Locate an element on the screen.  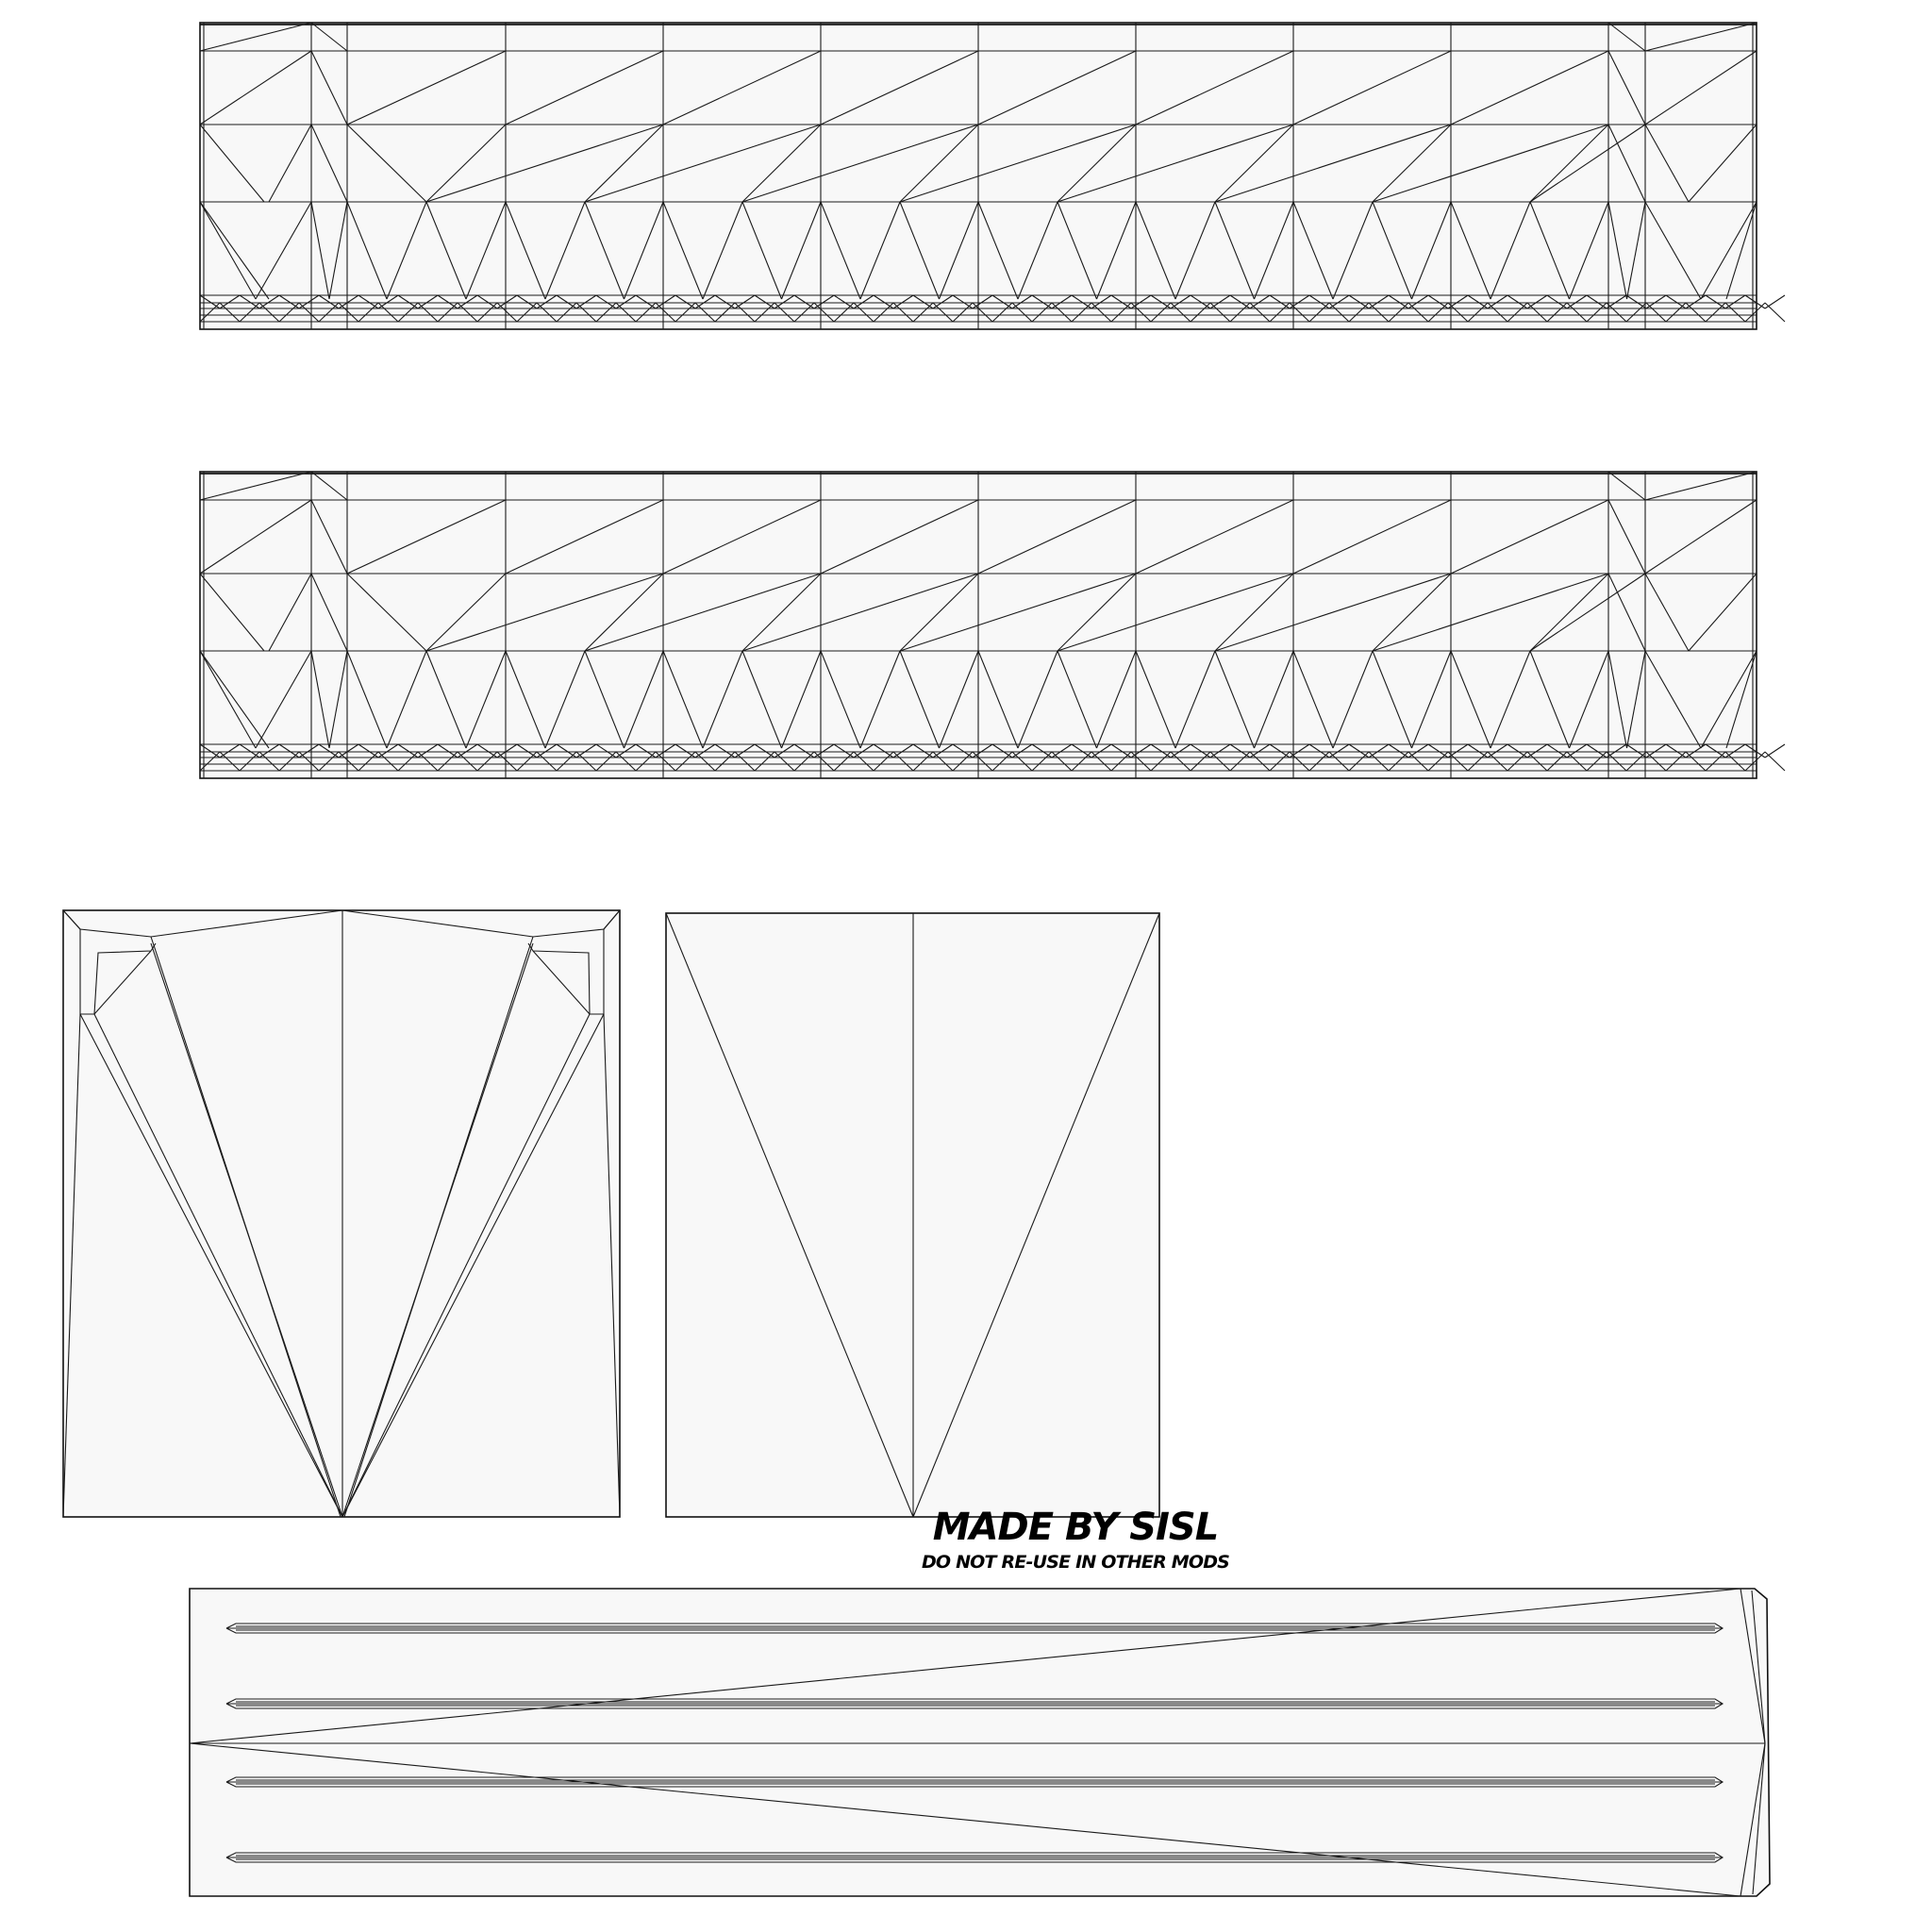
island-outline is located at coordinates (342, 1214).